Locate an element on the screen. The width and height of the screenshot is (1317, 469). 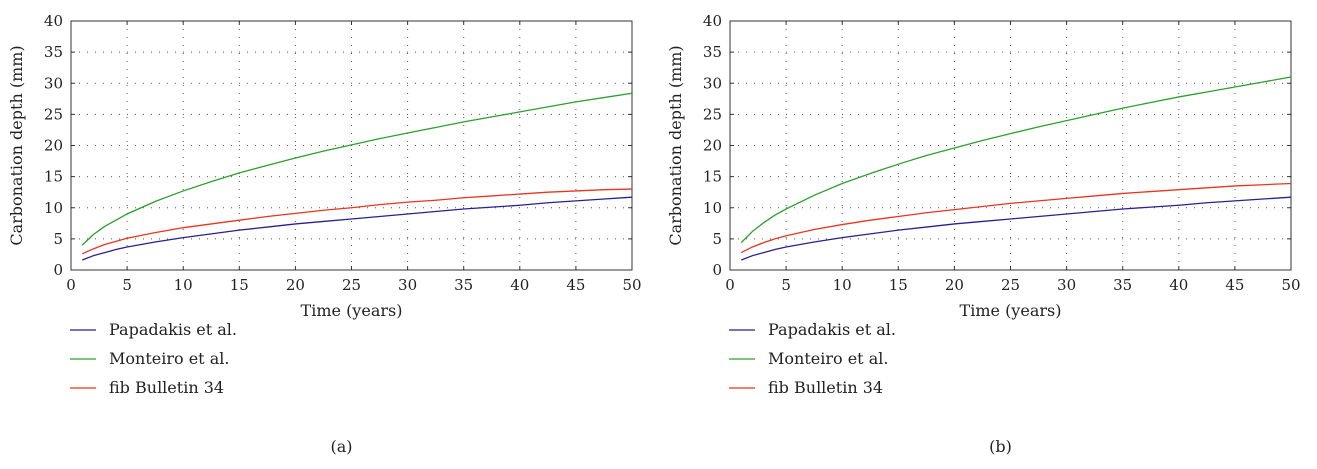
panel-caption: (b) is located at coordinates (1000, 446).